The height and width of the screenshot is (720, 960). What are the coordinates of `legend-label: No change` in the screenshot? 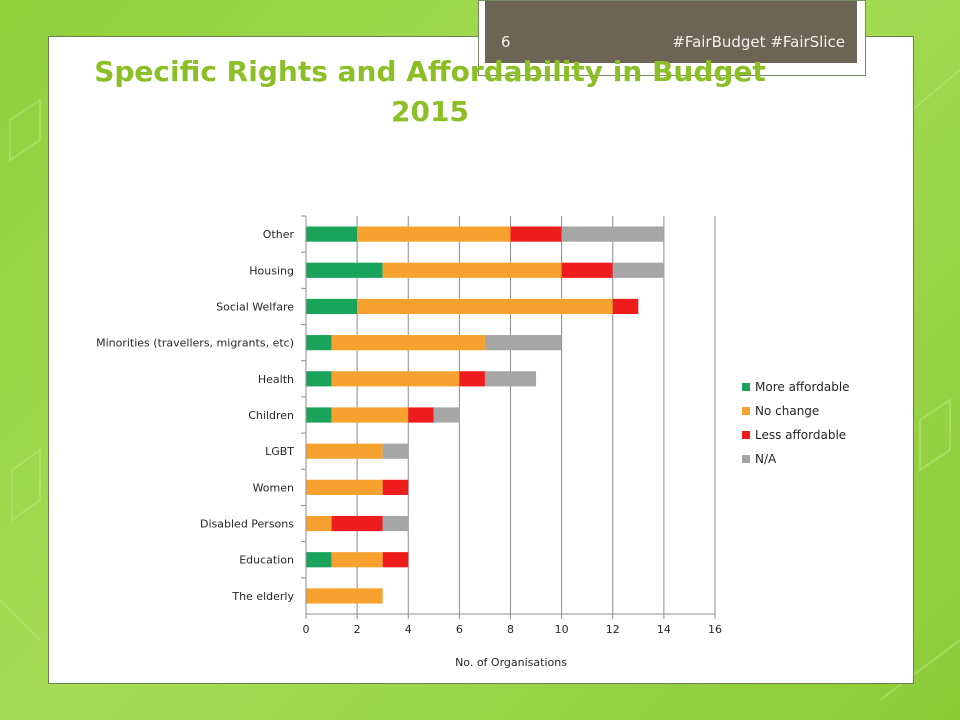 It's located at (787, 411).